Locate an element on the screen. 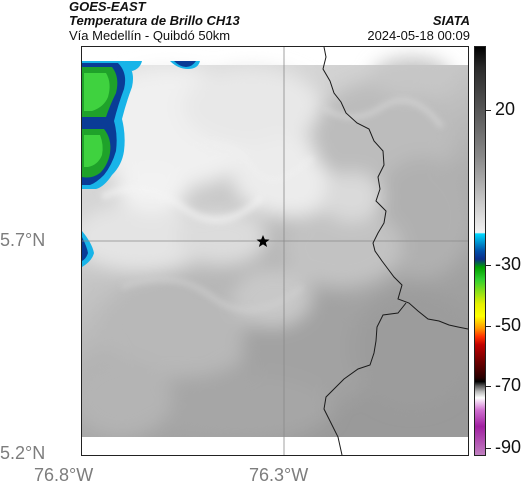  colorbar-label: -30 is located at coordinates (508, 264).